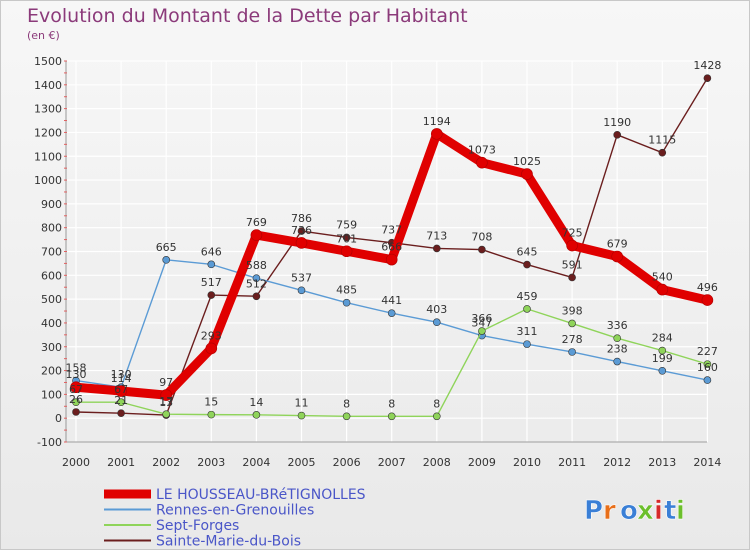 This screenshot has width=750, height=550. I want to click on data-label: 1073, so click(482, 150).